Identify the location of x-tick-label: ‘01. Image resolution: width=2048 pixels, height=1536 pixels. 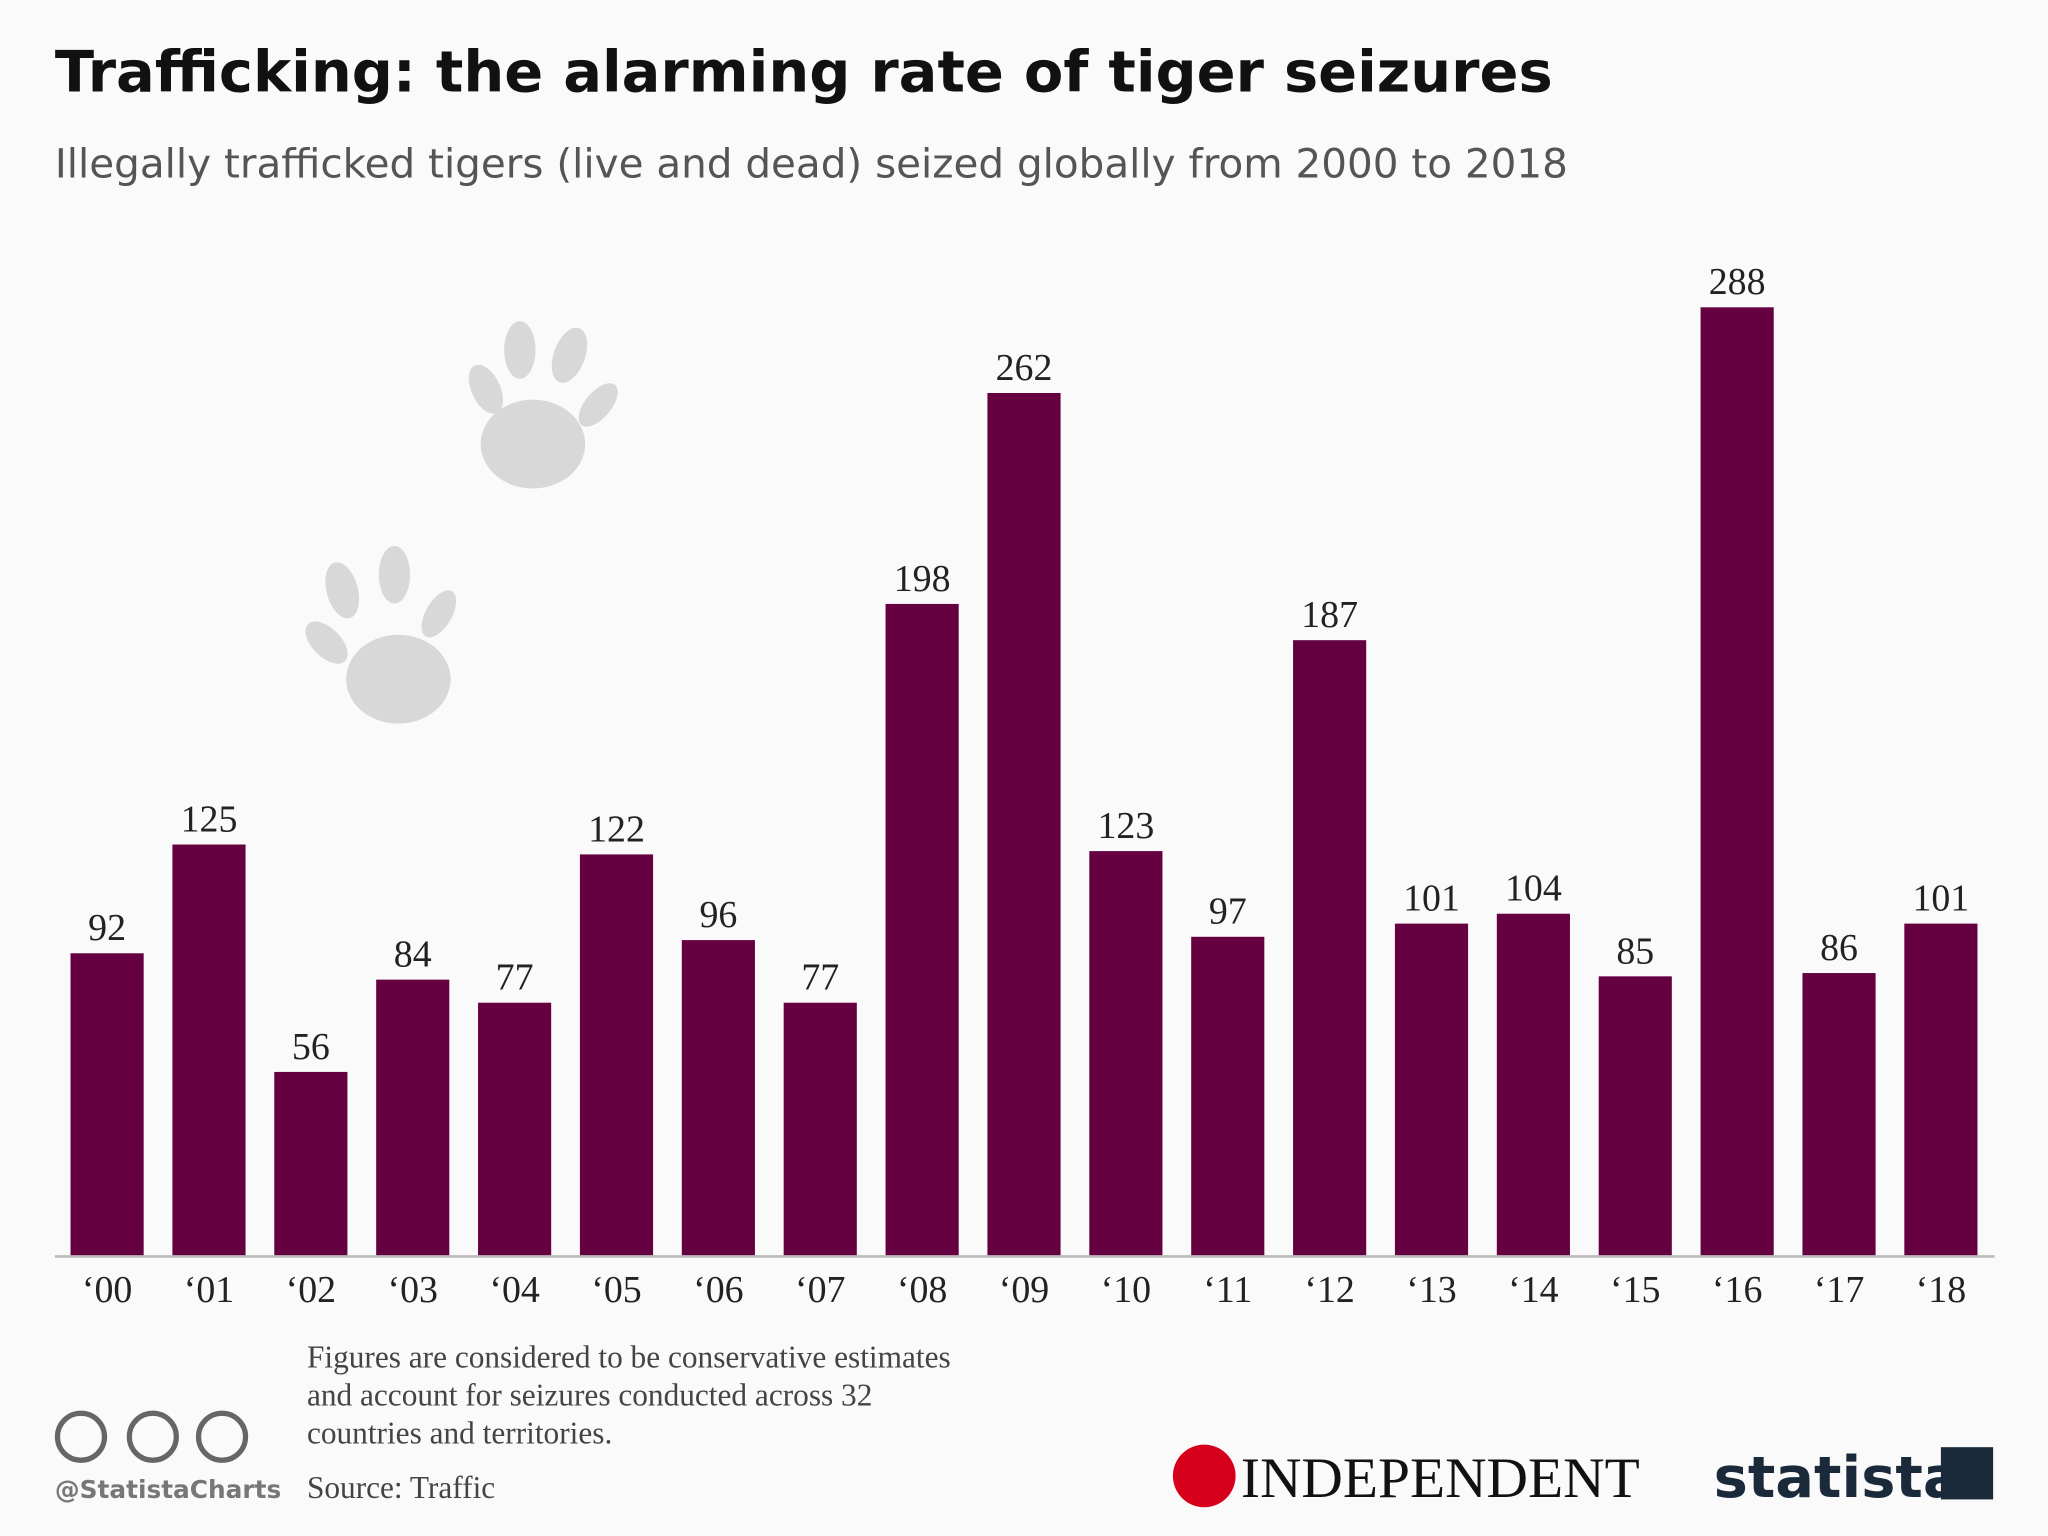
(209, 1290).